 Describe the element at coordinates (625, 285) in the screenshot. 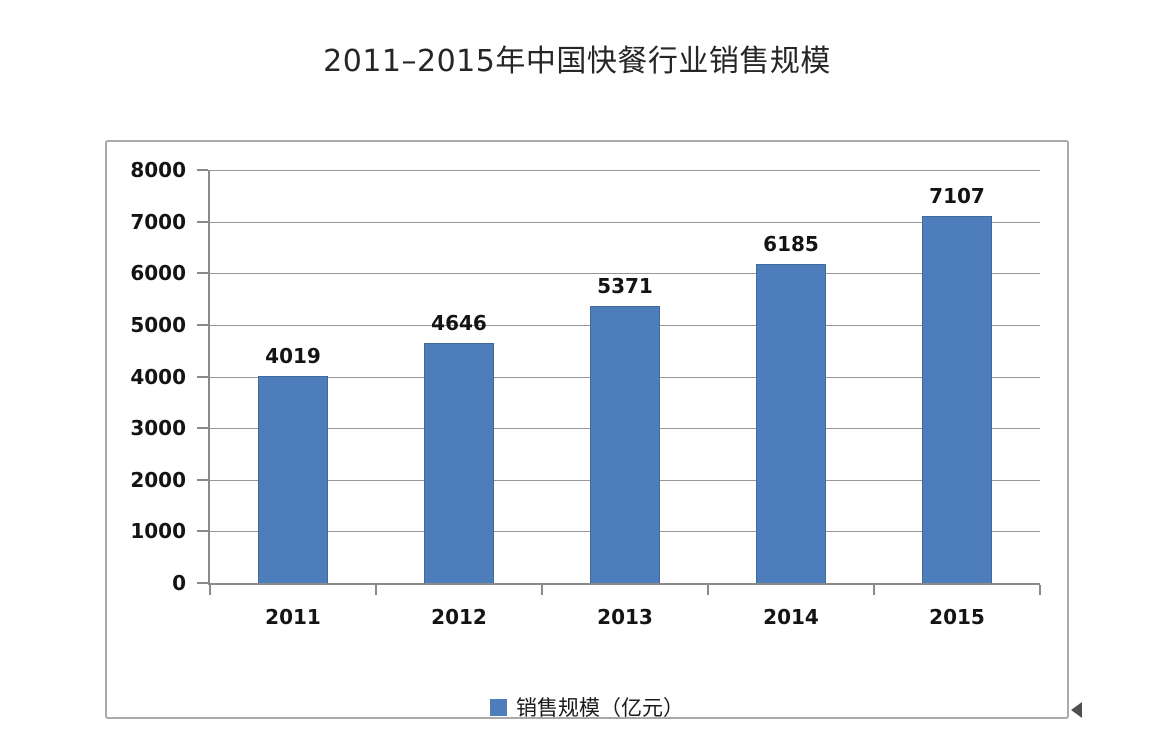

I see `bar-value-label-2013: 5371` at that location.